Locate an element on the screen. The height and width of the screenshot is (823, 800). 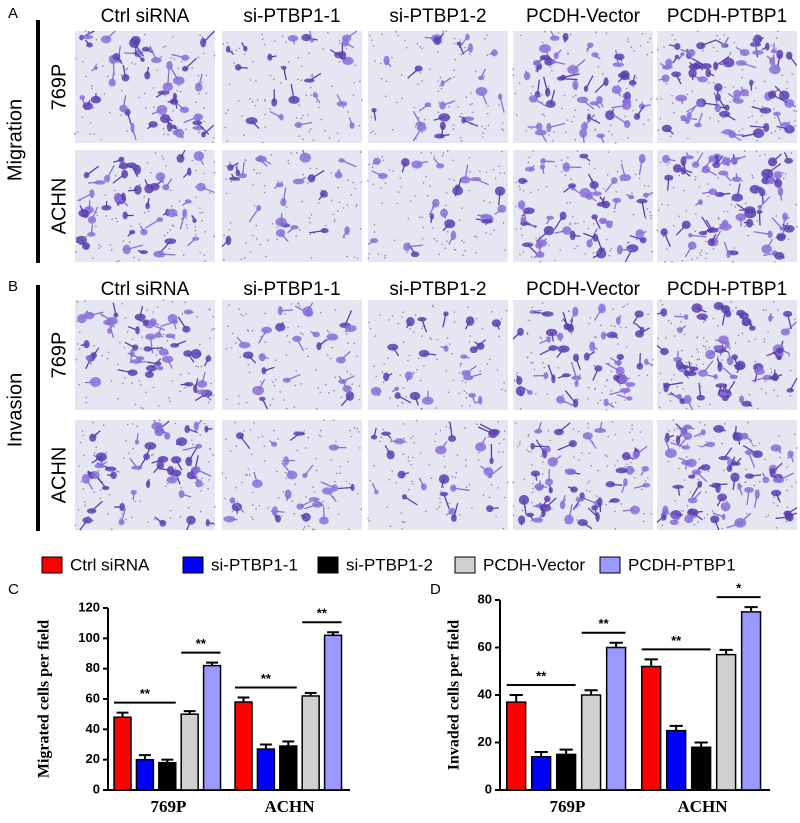
column-header: Ctrl siRNA is located at coordinates (145, 289).